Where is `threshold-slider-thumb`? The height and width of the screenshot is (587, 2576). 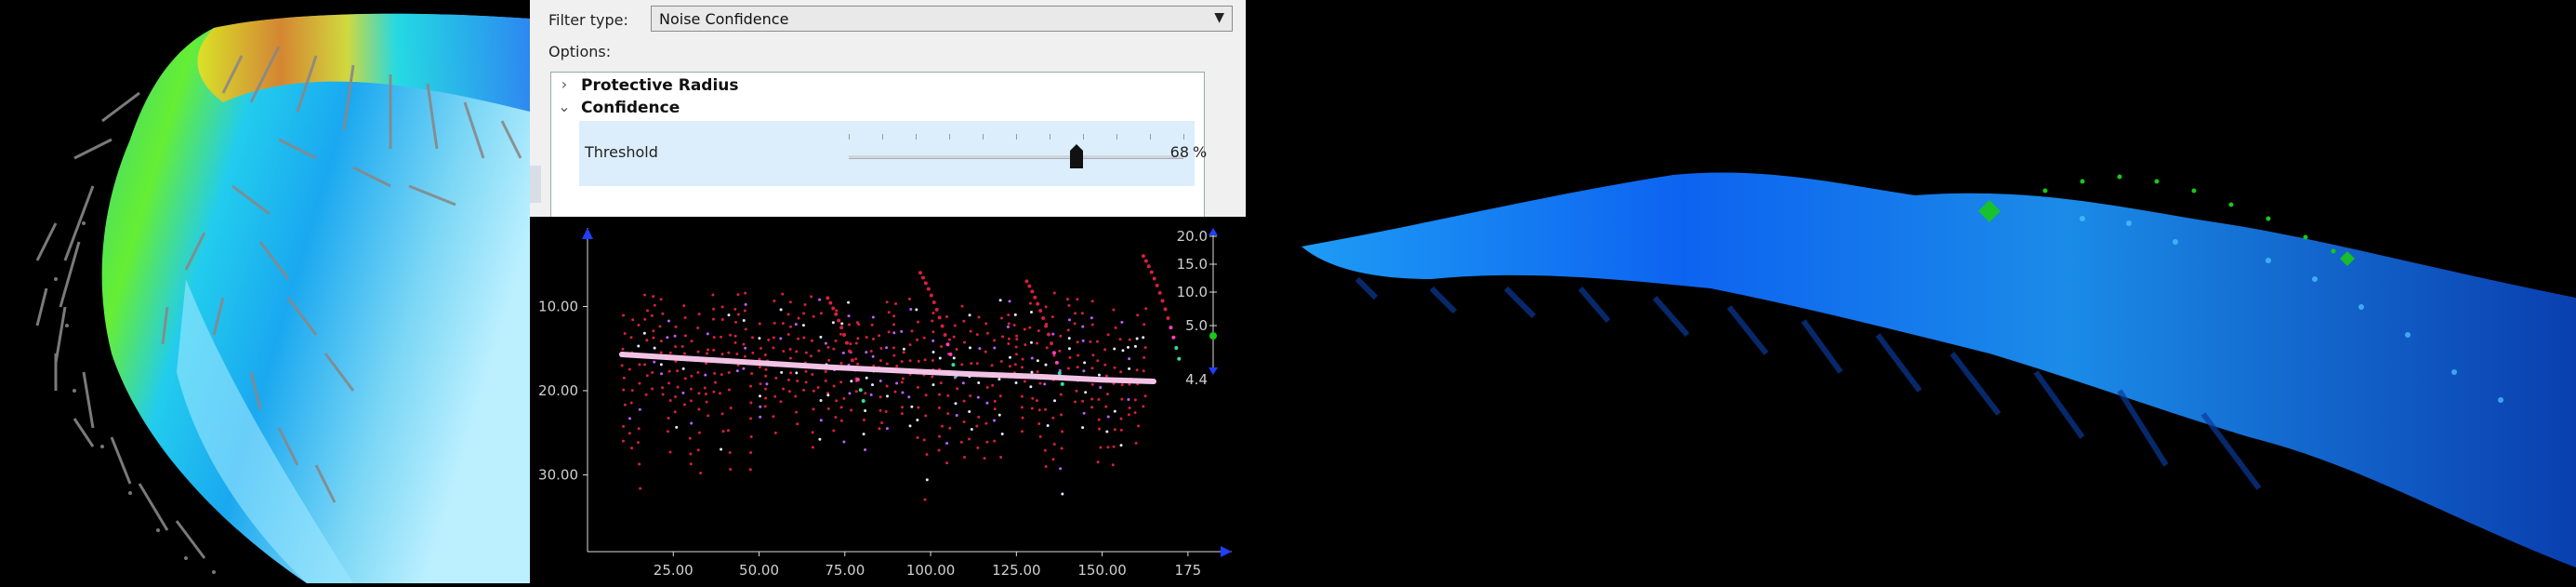
threshold-slider-thumb is located at coordinates (1076, 156).